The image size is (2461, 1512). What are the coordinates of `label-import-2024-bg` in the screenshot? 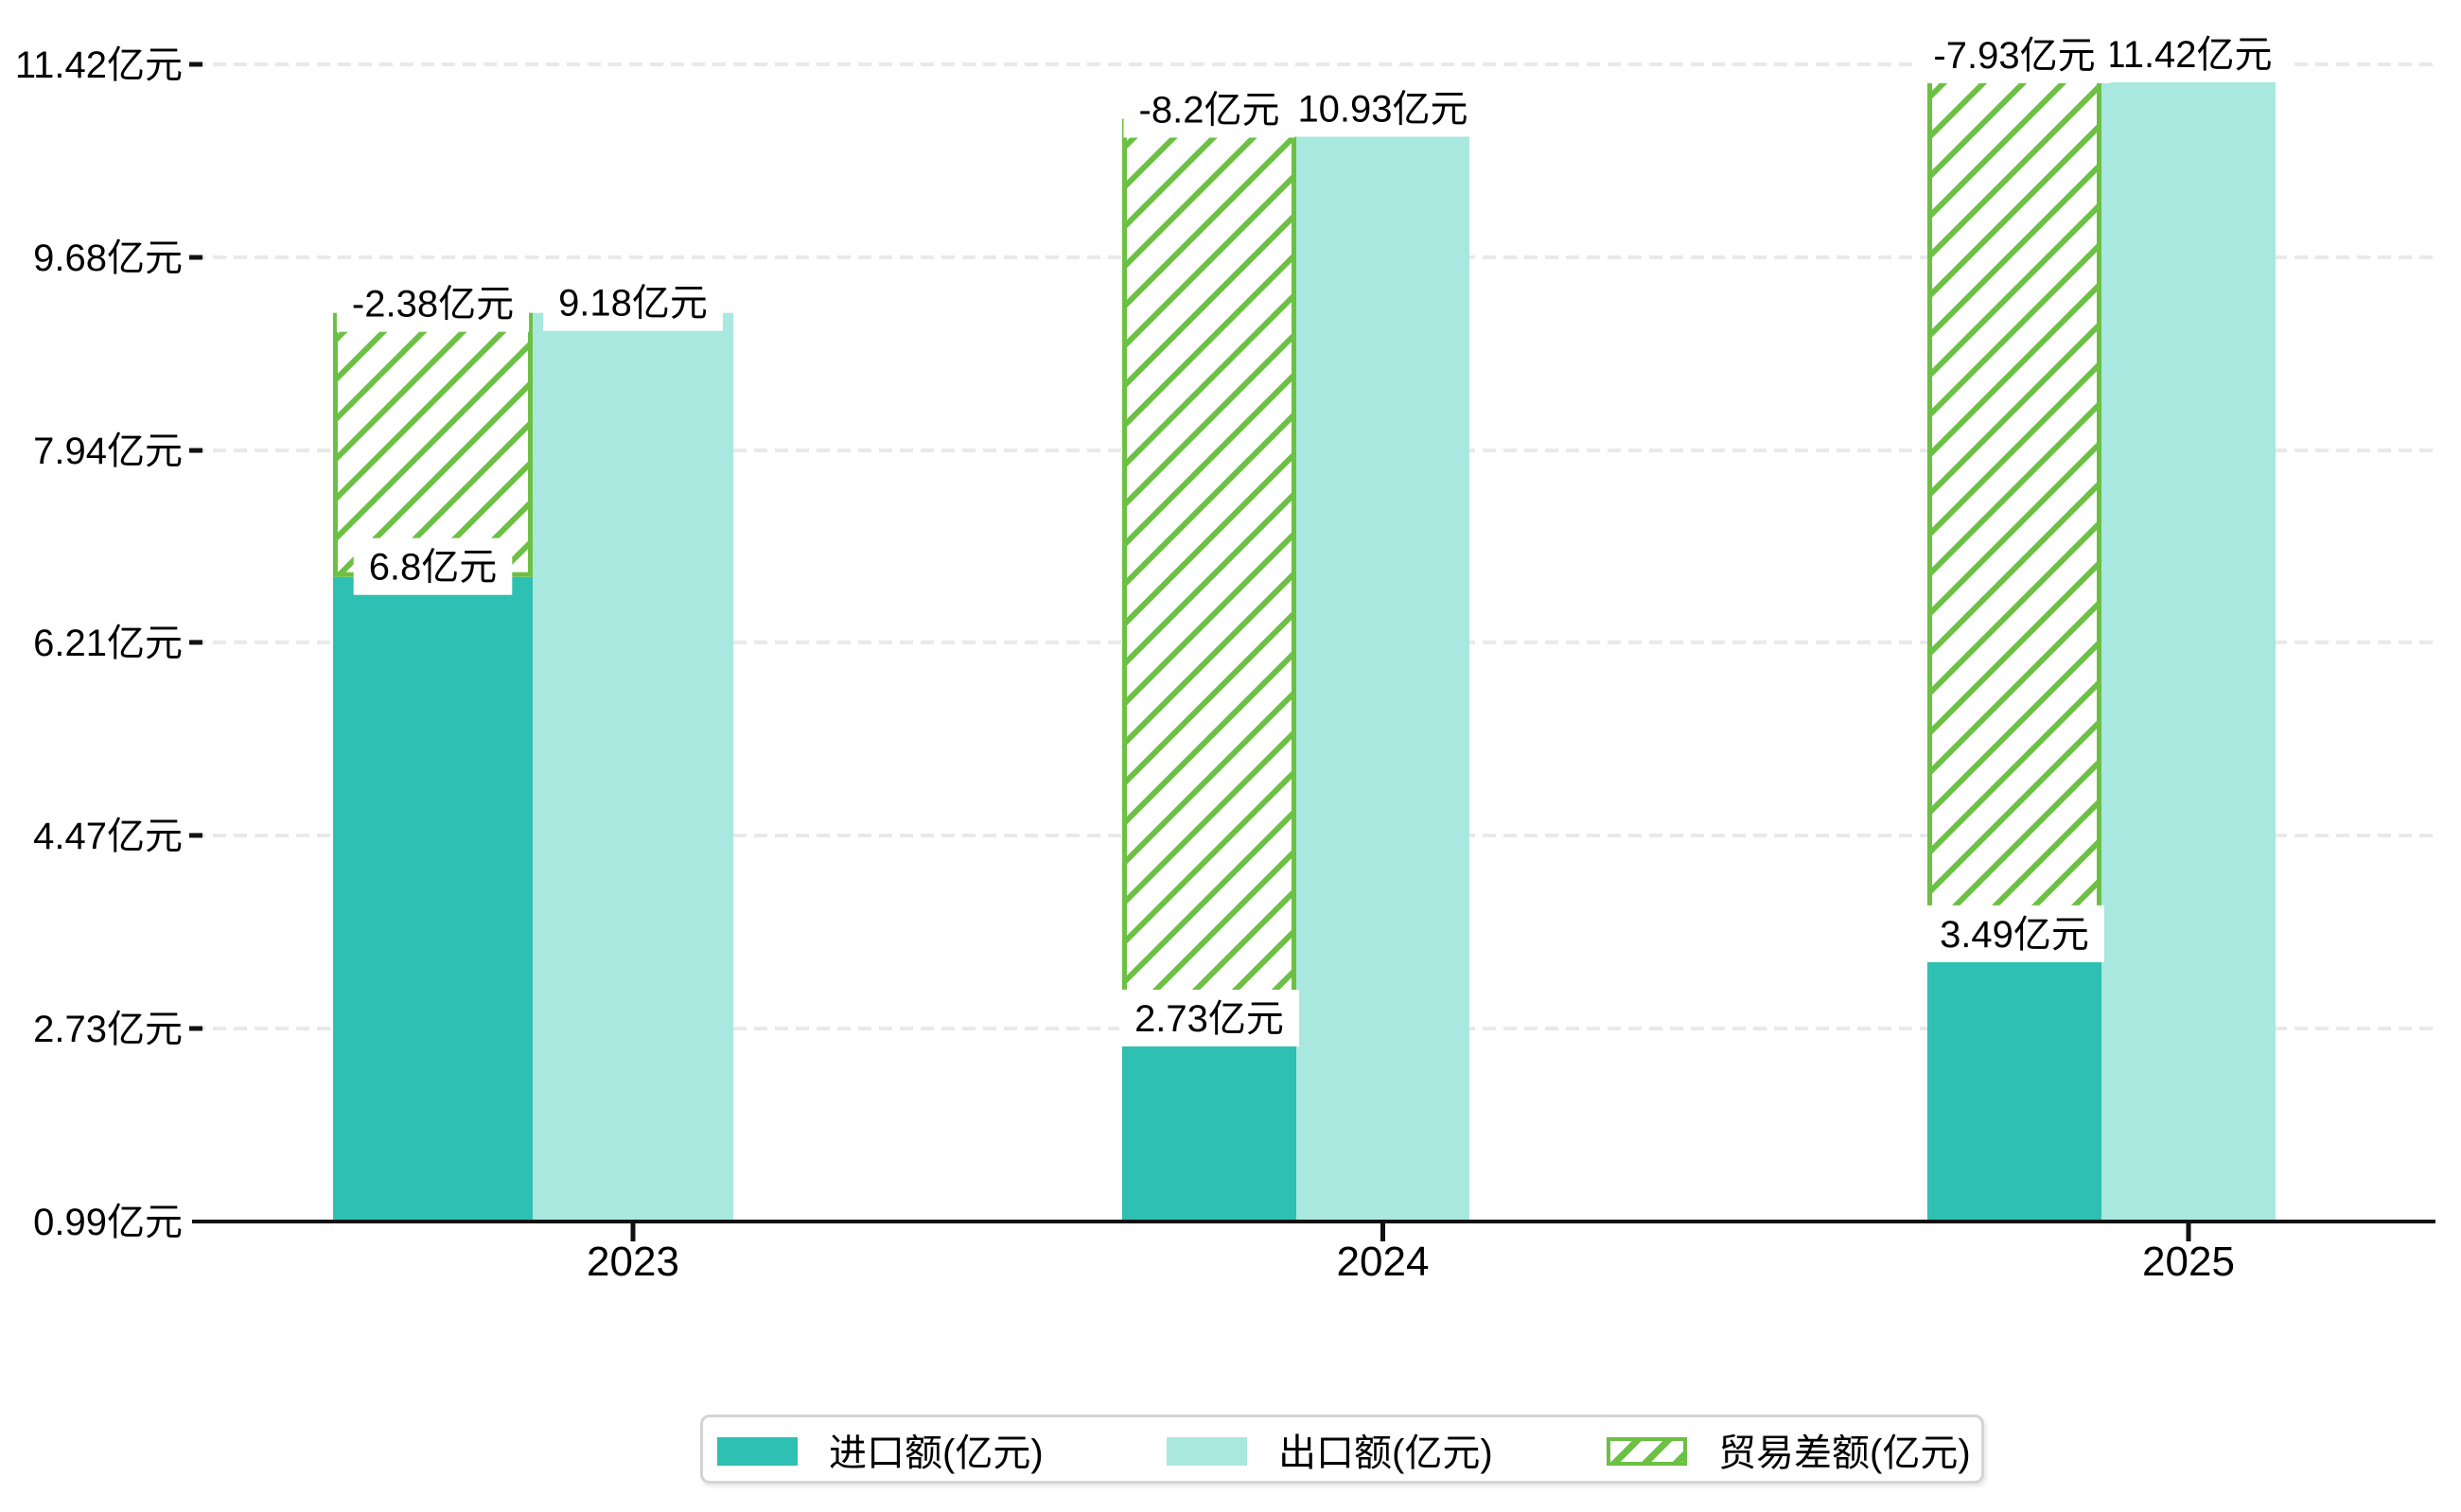 It's located at (1209, 1017).